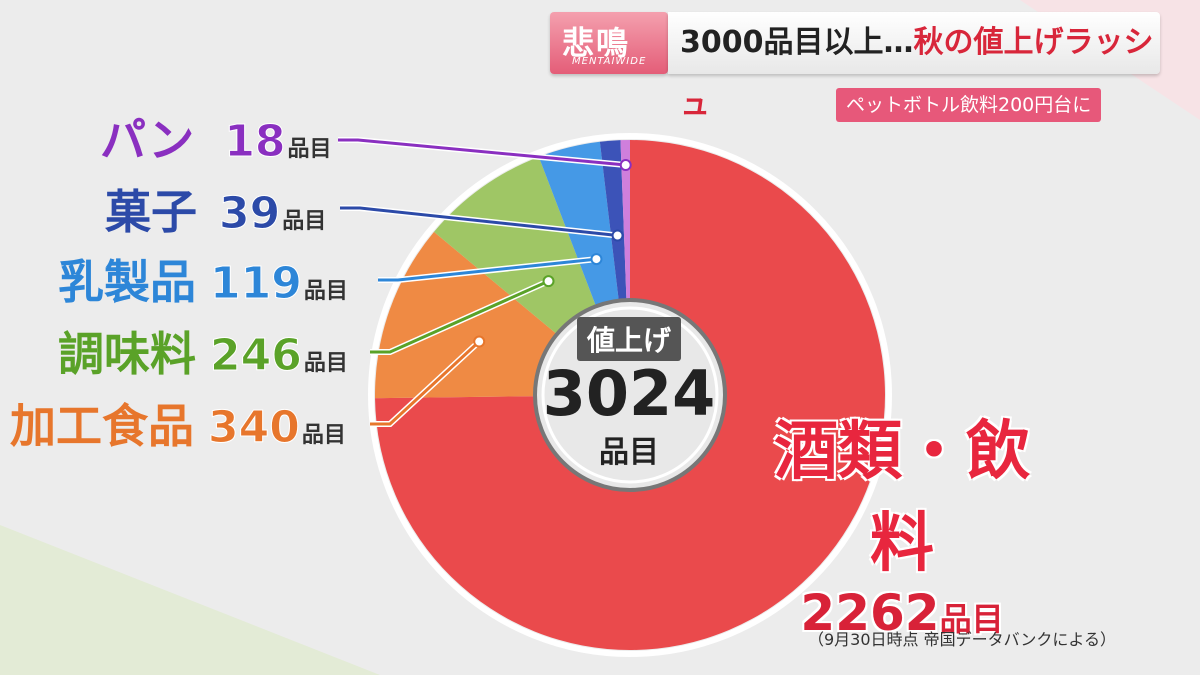 This screenshot has height=675, width=1200. I want to click on label-kashi-num: 39, so click(249, 214).